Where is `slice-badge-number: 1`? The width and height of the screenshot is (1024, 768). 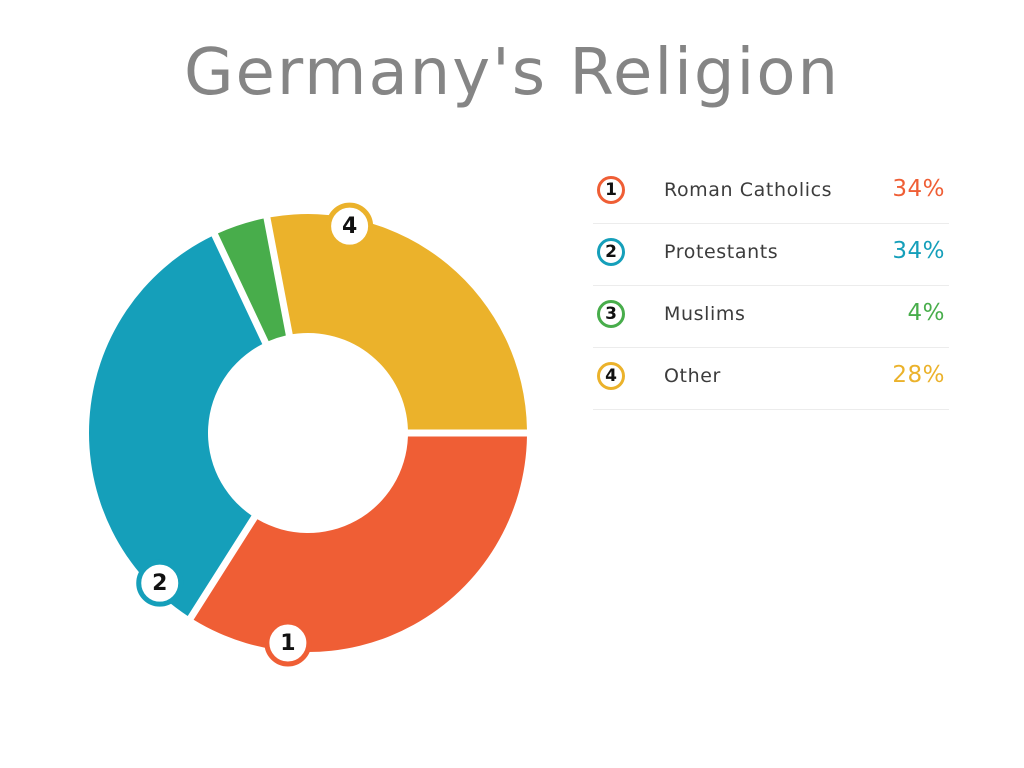
slice-badge-number: 1 is located at coordinates (287, 643).